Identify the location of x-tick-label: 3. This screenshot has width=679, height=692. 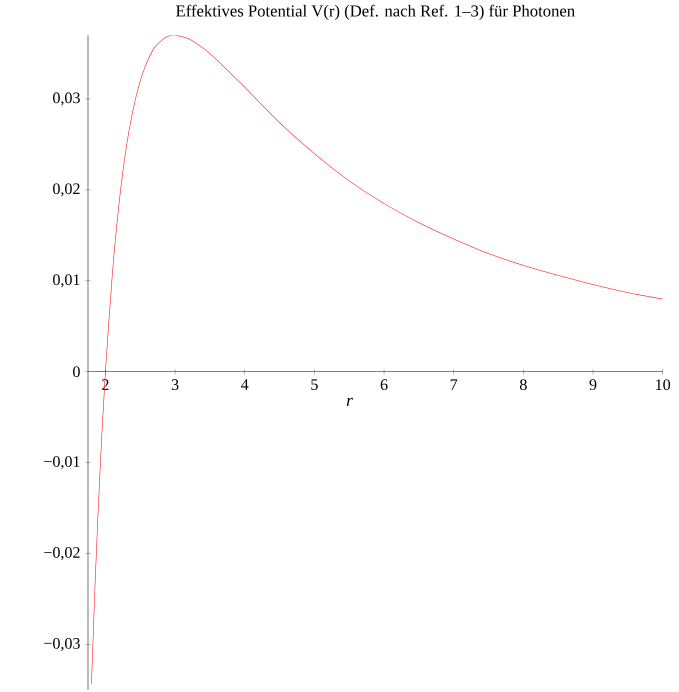
(175, 384).